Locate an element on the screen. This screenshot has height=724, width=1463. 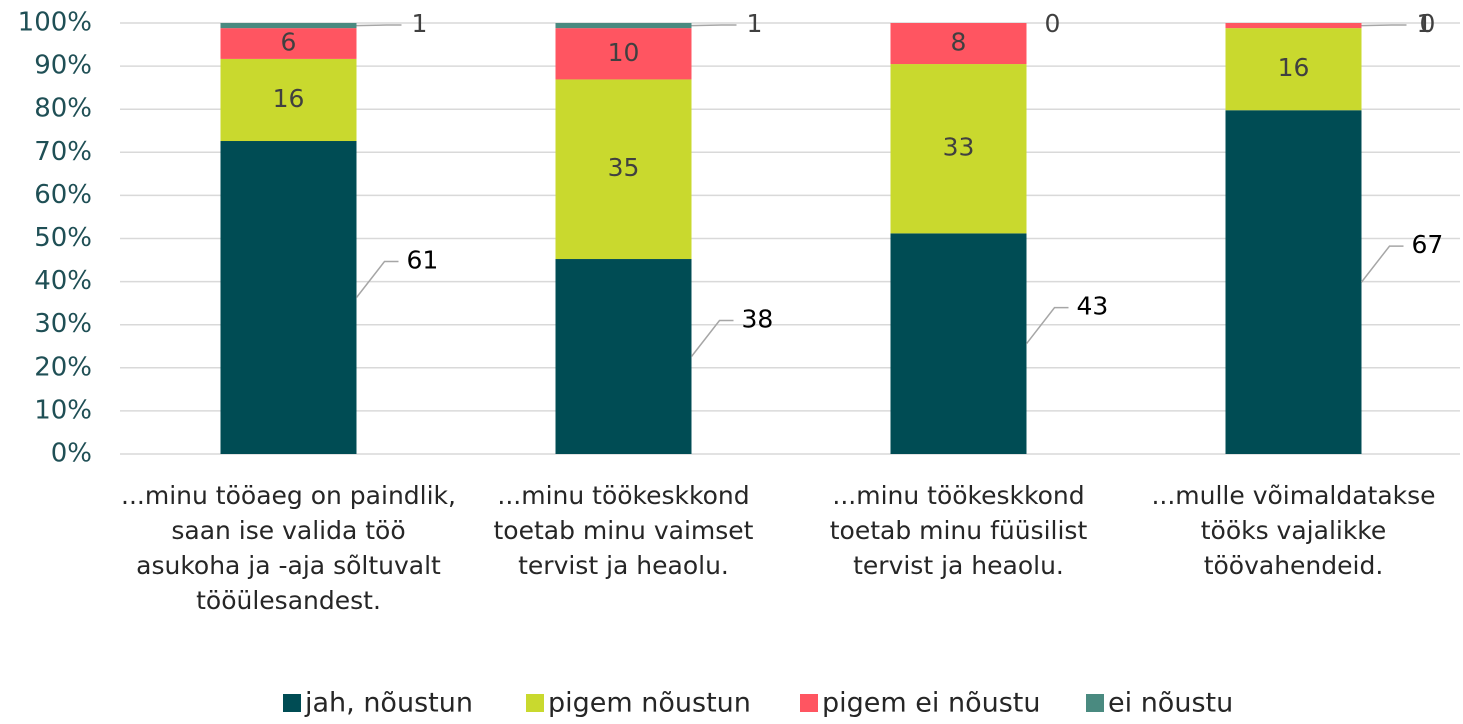
data-label: 38 is located at coordinates (758, 319).